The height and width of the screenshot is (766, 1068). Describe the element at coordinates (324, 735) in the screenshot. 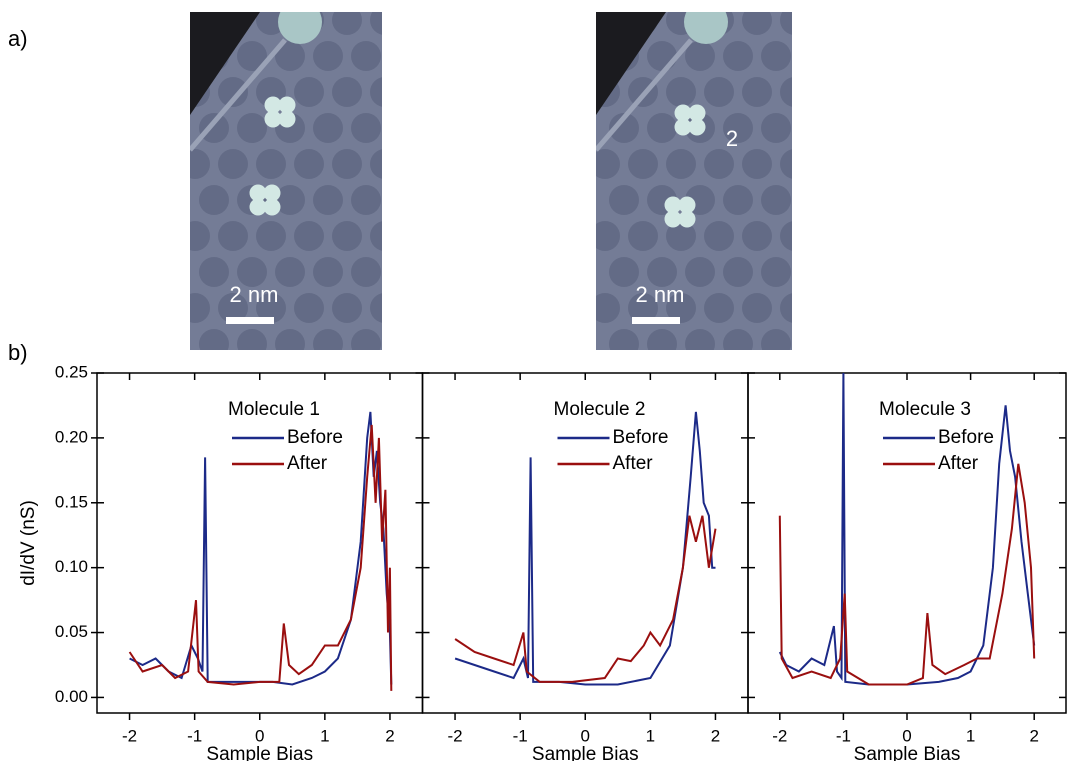

I see `x-tick-label: 1` at that location.